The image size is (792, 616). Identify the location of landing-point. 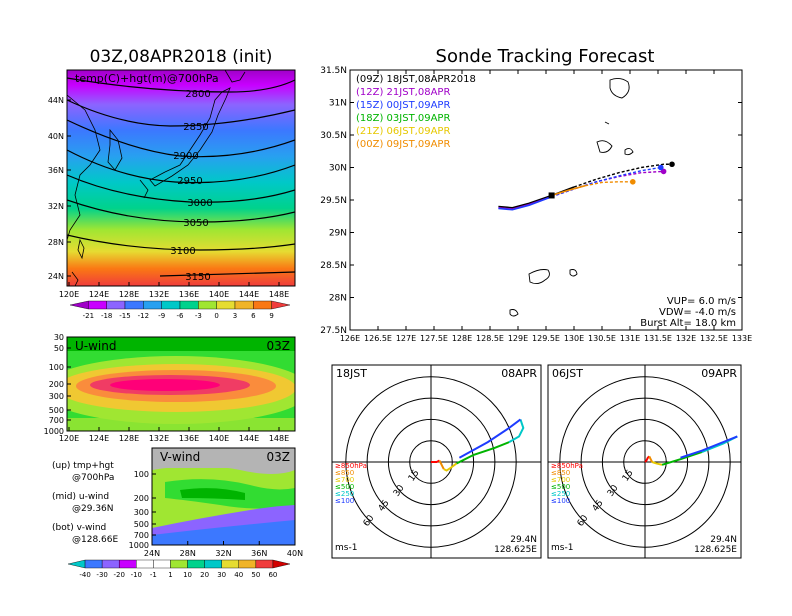
(672, 164).